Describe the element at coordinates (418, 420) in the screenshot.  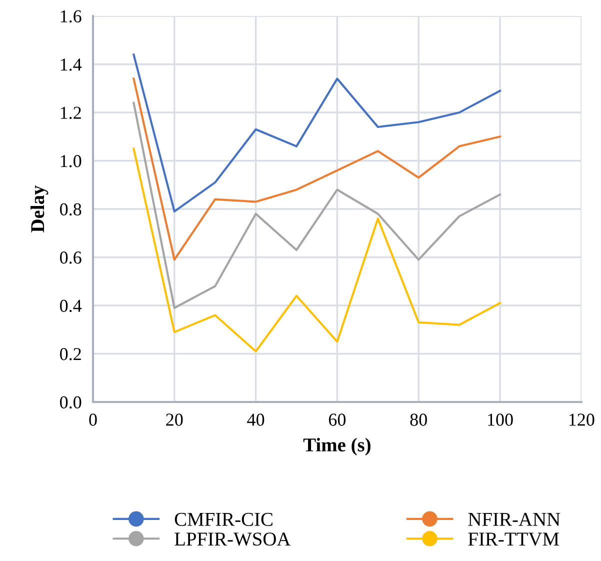
I see `x-tick-label: 80` at that location.